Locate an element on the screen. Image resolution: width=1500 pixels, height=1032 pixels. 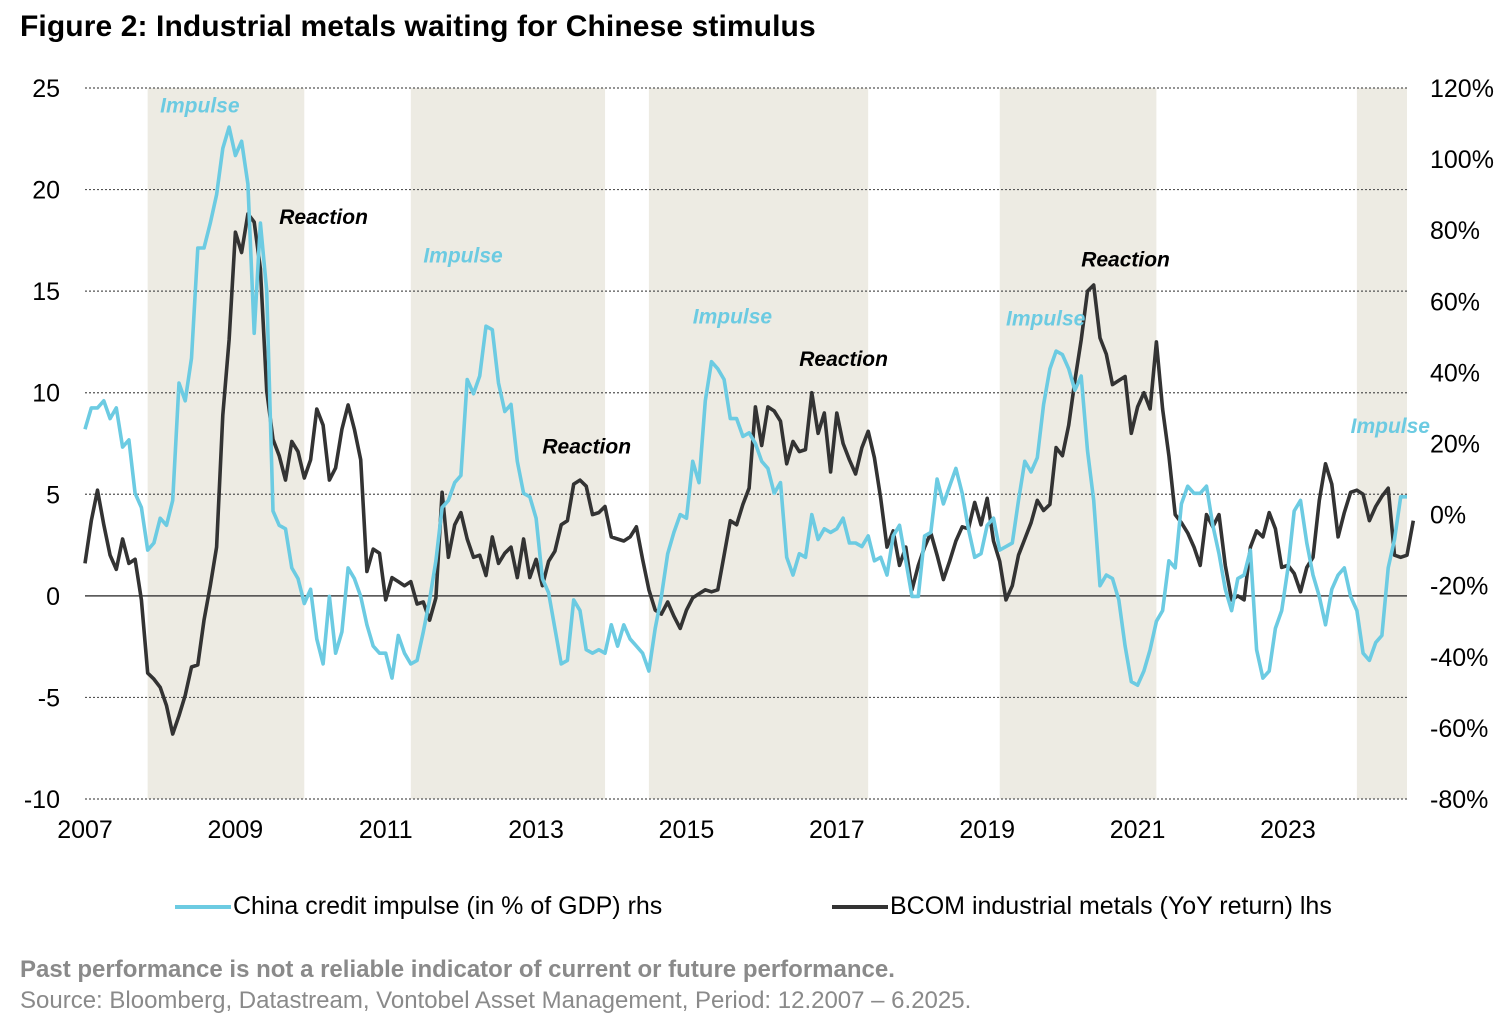
right-tick-label: 0% is located at coordinates (1448, 516).